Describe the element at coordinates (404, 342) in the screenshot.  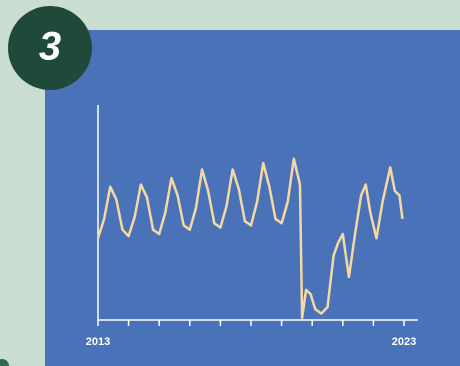
I see `x-tick-label: 2023` at that location.